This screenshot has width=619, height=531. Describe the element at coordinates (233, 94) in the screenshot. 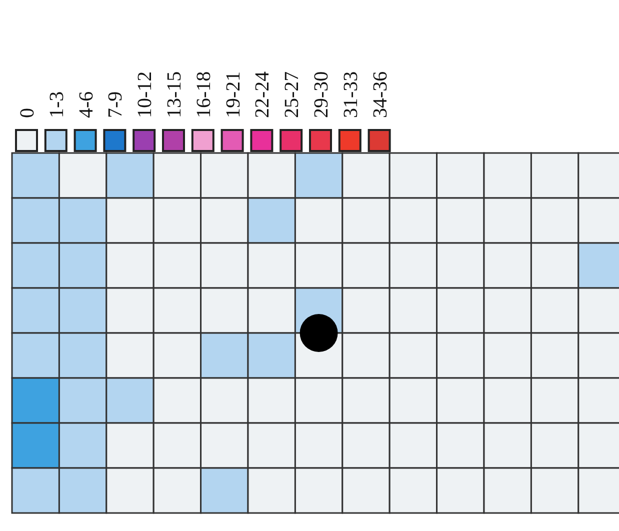

I see `color-bar-label: 19-21` at that location.